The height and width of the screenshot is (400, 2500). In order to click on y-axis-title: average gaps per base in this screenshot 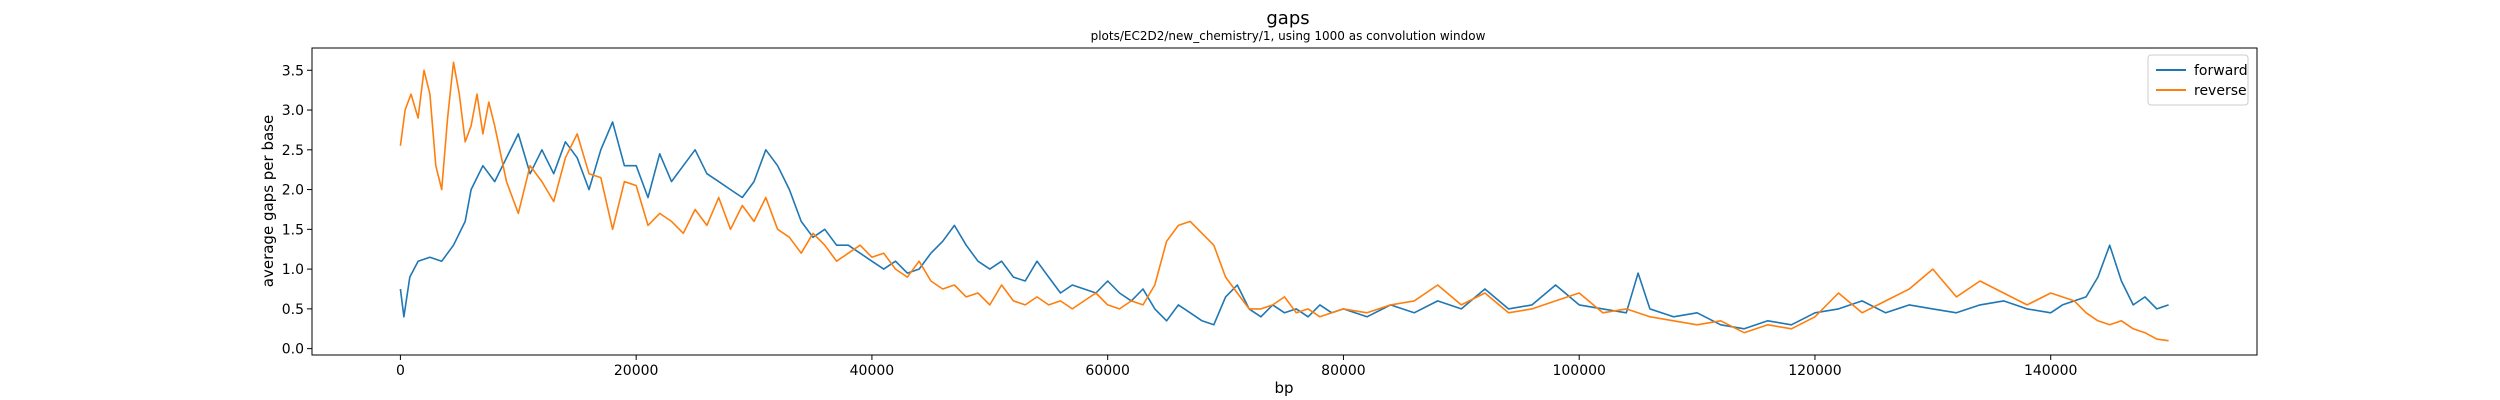, I will do `click(268, 201)`.